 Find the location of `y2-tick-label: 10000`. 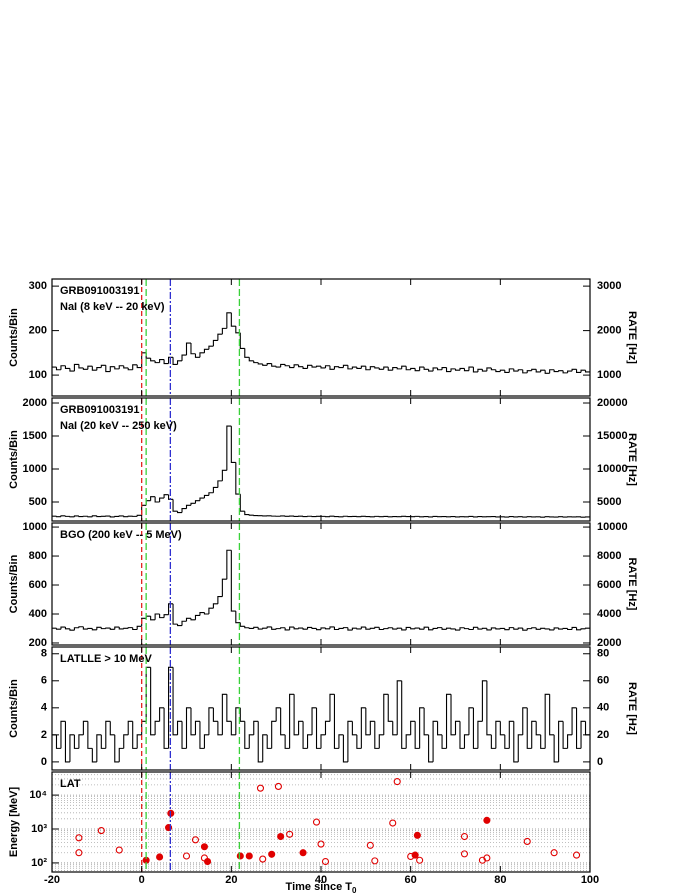

y2-tick-label: 10000 is located at coordinates (612, 527).